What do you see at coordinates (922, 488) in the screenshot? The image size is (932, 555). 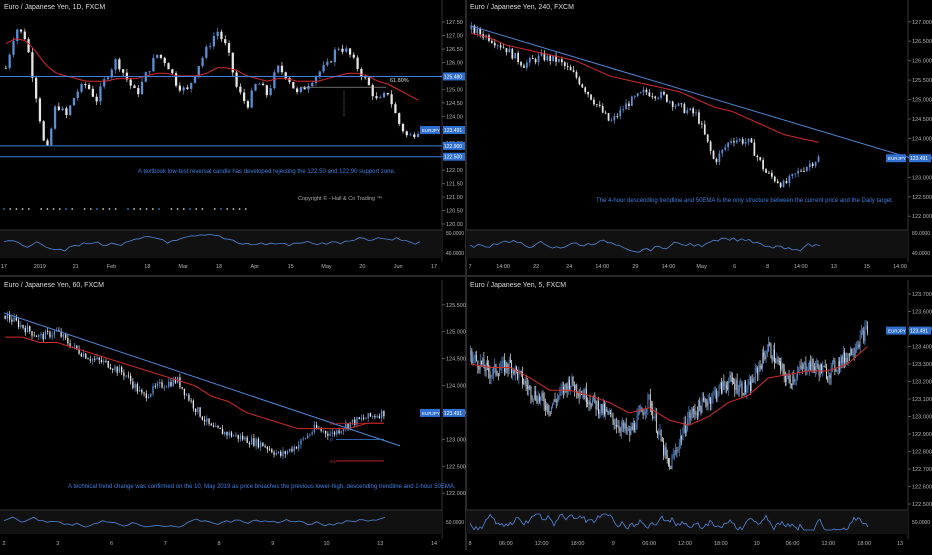 I see `y-tick-label: 122.600` at bounding box center [922, 488].